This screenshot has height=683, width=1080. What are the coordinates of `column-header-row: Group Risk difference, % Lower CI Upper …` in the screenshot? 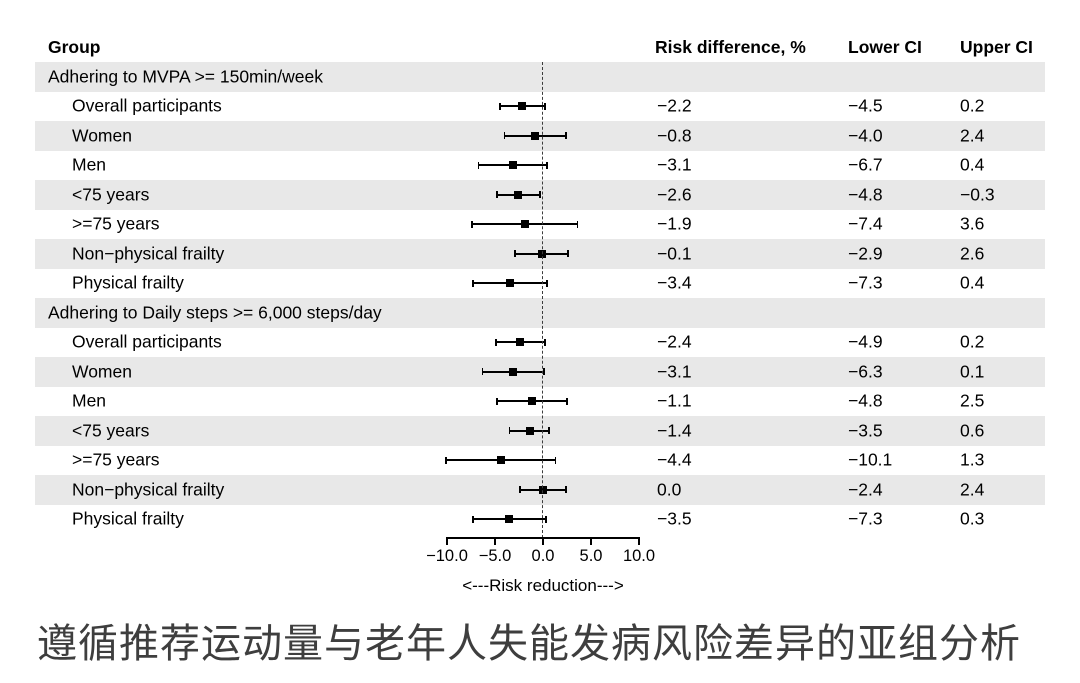 It's located at (540, 46).